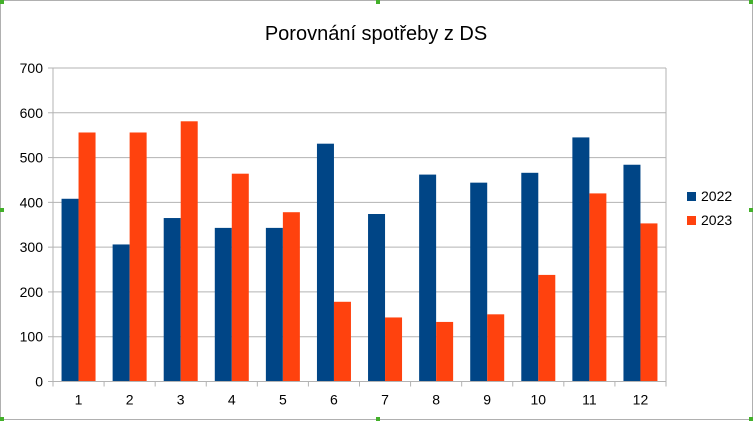 This screenshot has width=753, height=421. What do you see at coordinates (334, 400) in the screenshot?
I see `x-tick-label: 6` at bounding box center [334, 400].